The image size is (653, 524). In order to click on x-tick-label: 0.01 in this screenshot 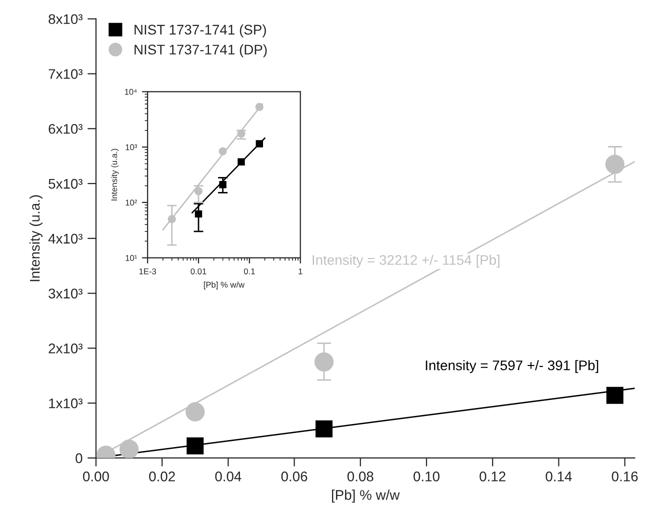, I will do `click(198, 271)`.